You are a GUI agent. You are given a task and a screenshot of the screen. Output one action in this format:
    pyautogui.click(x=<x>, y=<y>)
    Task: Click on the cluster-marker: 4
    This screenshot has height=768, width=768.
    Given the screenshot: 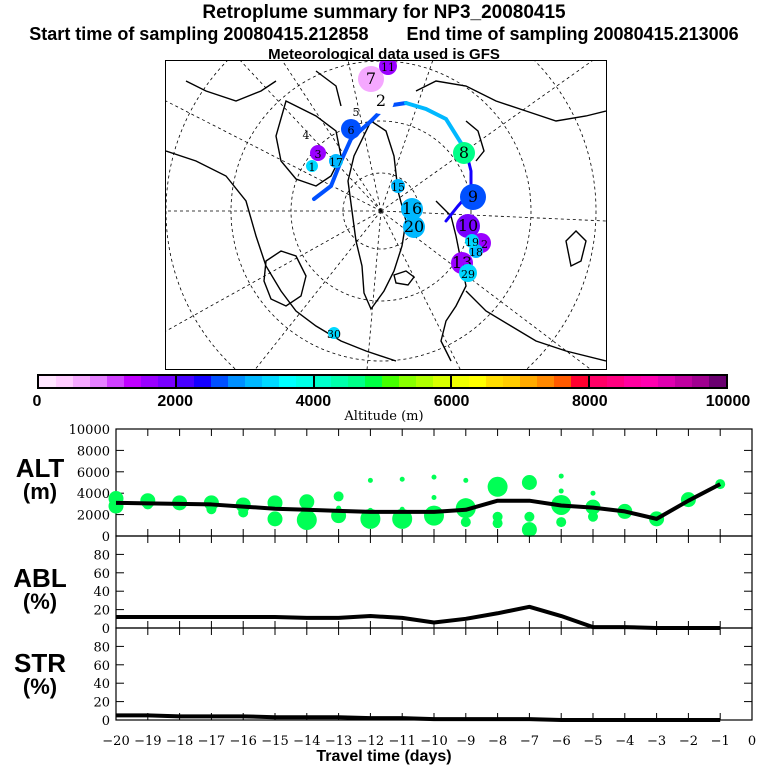 What is the action you would take?
    pyautogui.click(x=306, y=135)
    